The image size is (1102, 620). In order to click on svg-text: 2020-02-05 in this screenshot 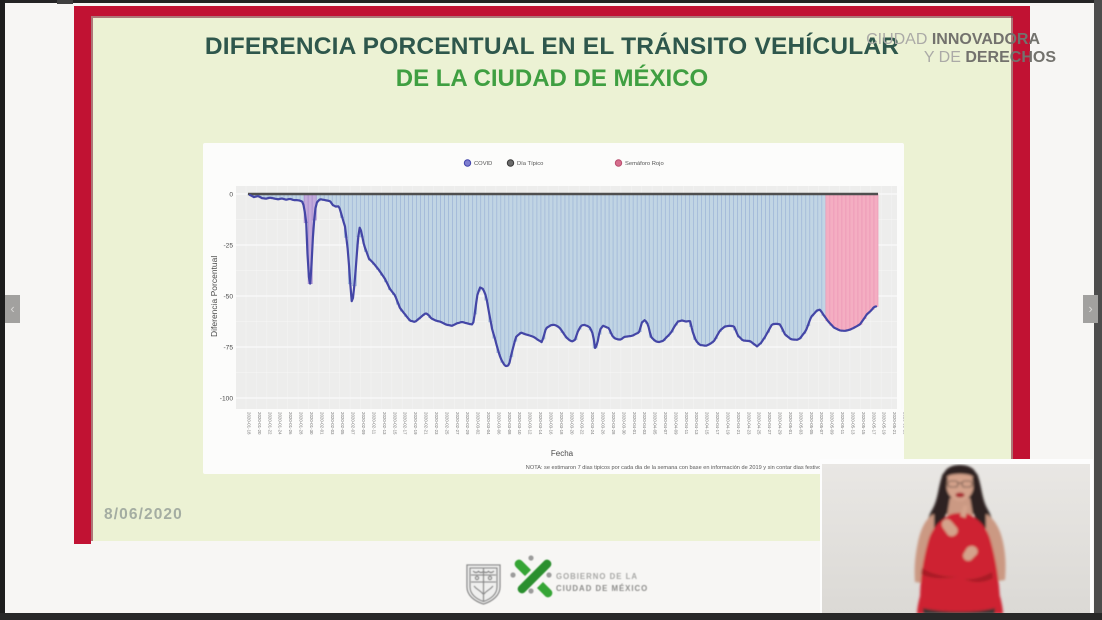, I will do `click(342, 423)`.